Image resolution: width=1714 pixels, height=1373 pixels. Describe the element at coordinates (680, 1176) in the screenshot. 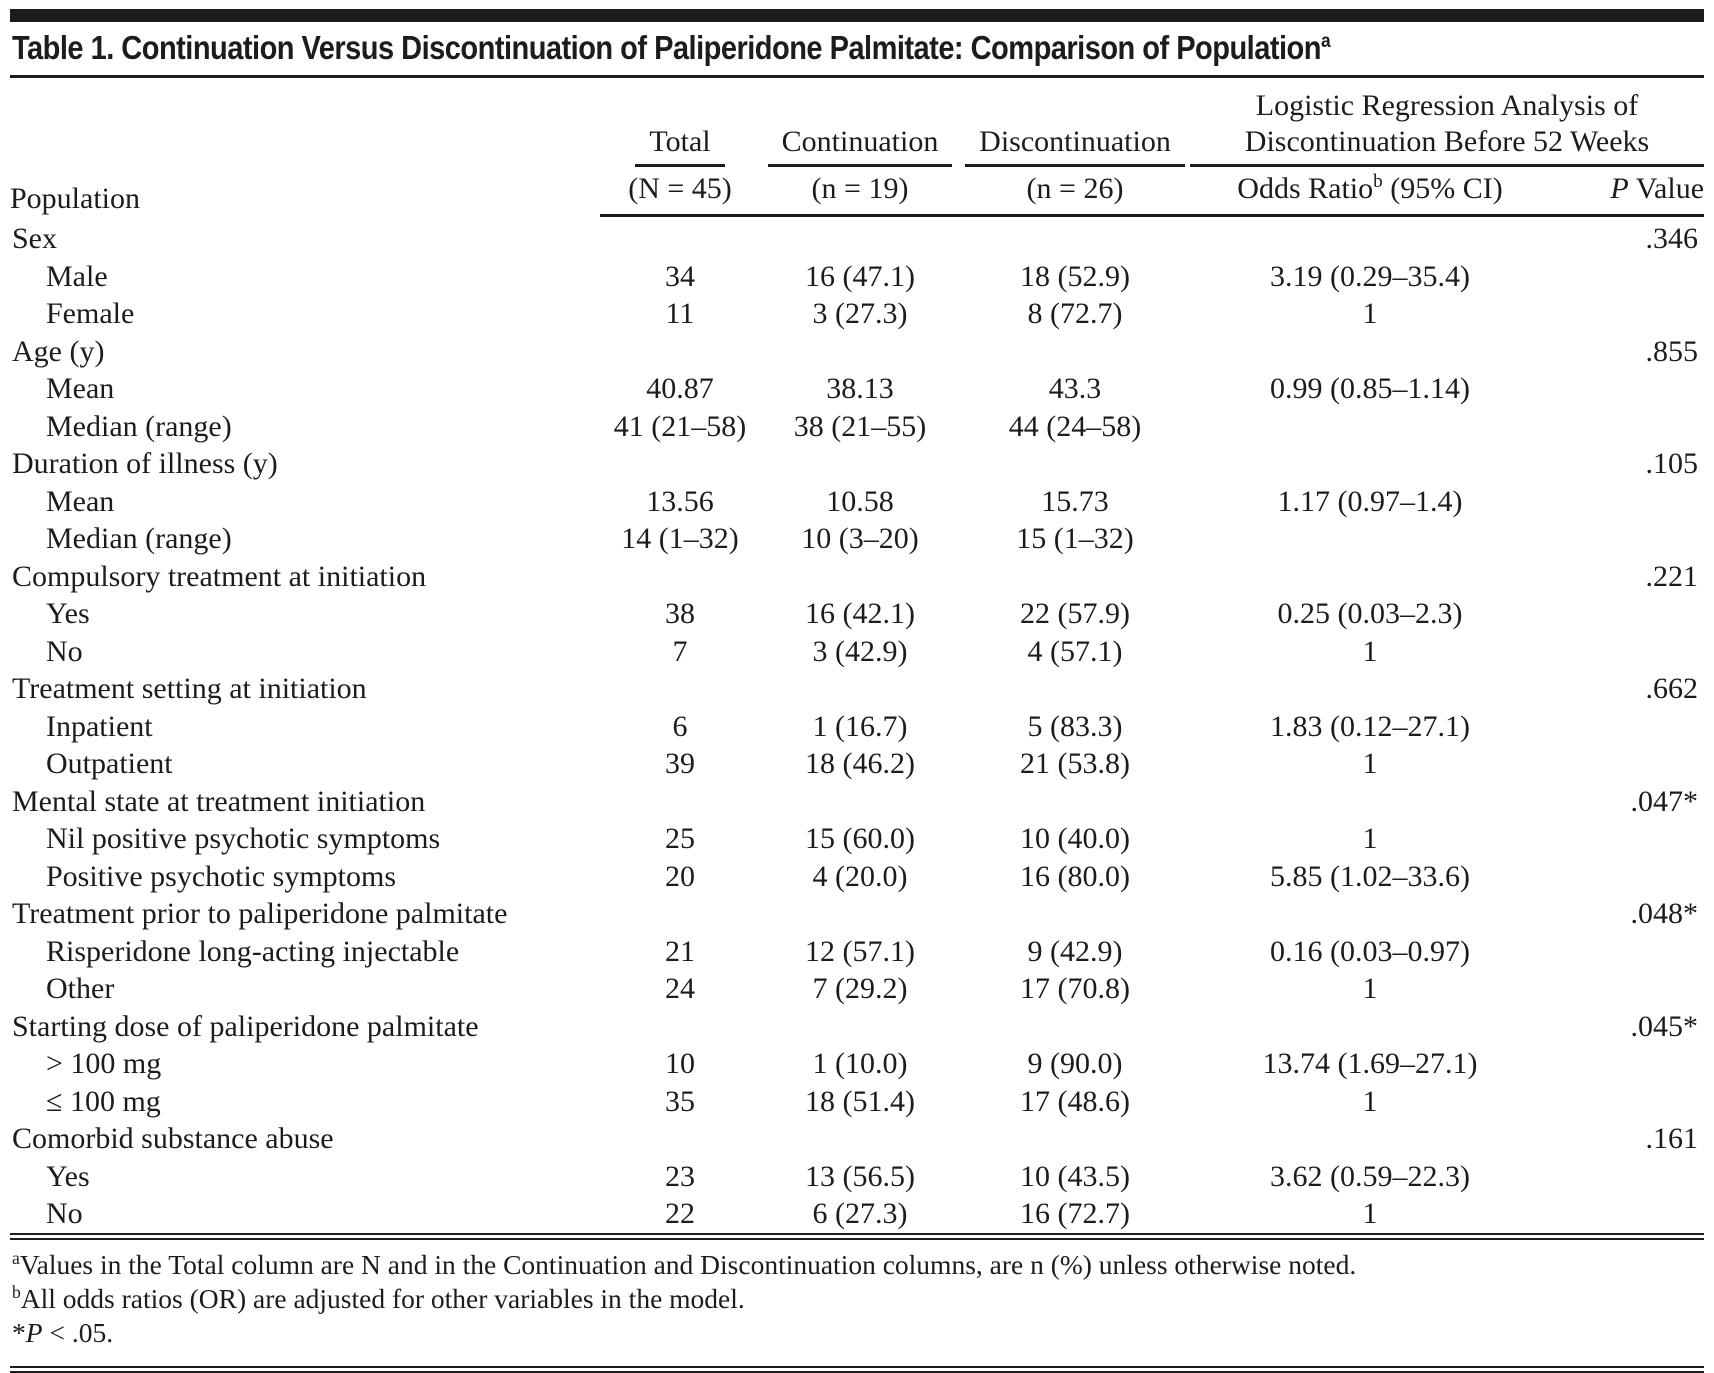

I see `cell-total: 23` at that location.